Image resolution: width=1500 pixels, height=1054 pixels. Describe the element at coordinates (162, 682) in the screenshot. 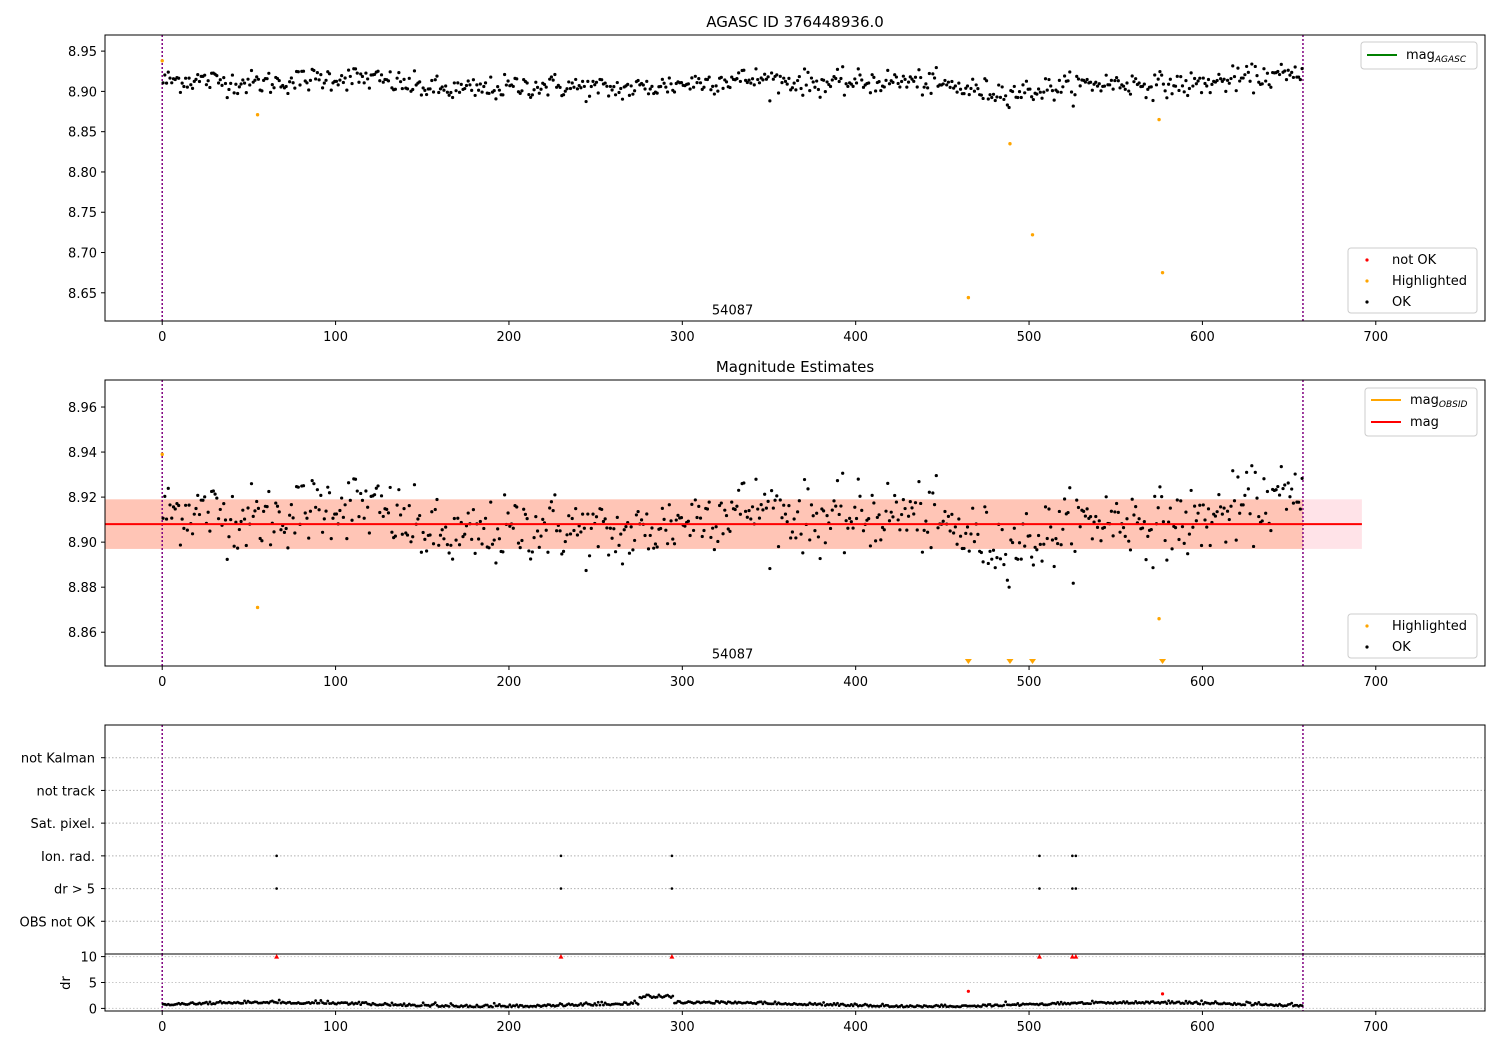

I see `x-tick-label: 0` at that location.